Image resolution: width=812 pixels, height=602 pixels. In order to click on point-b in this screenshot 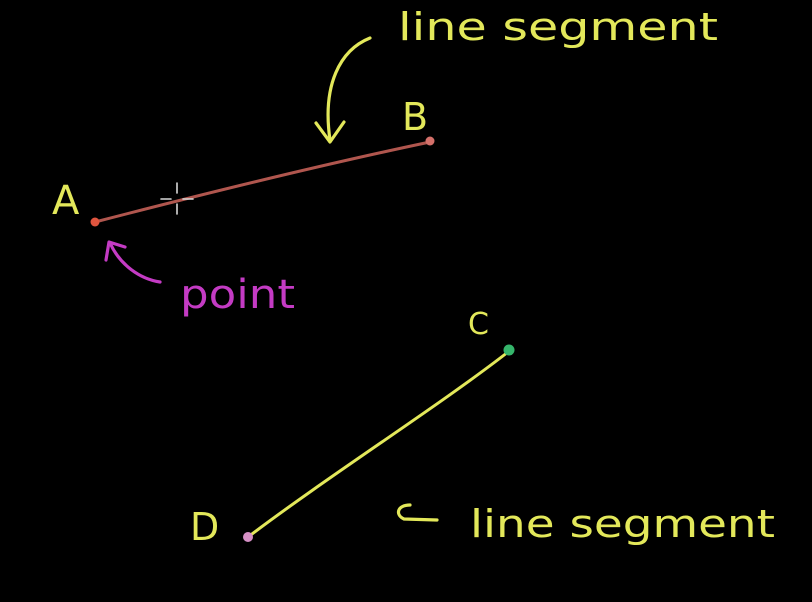, I will do `click(430, 141)`.